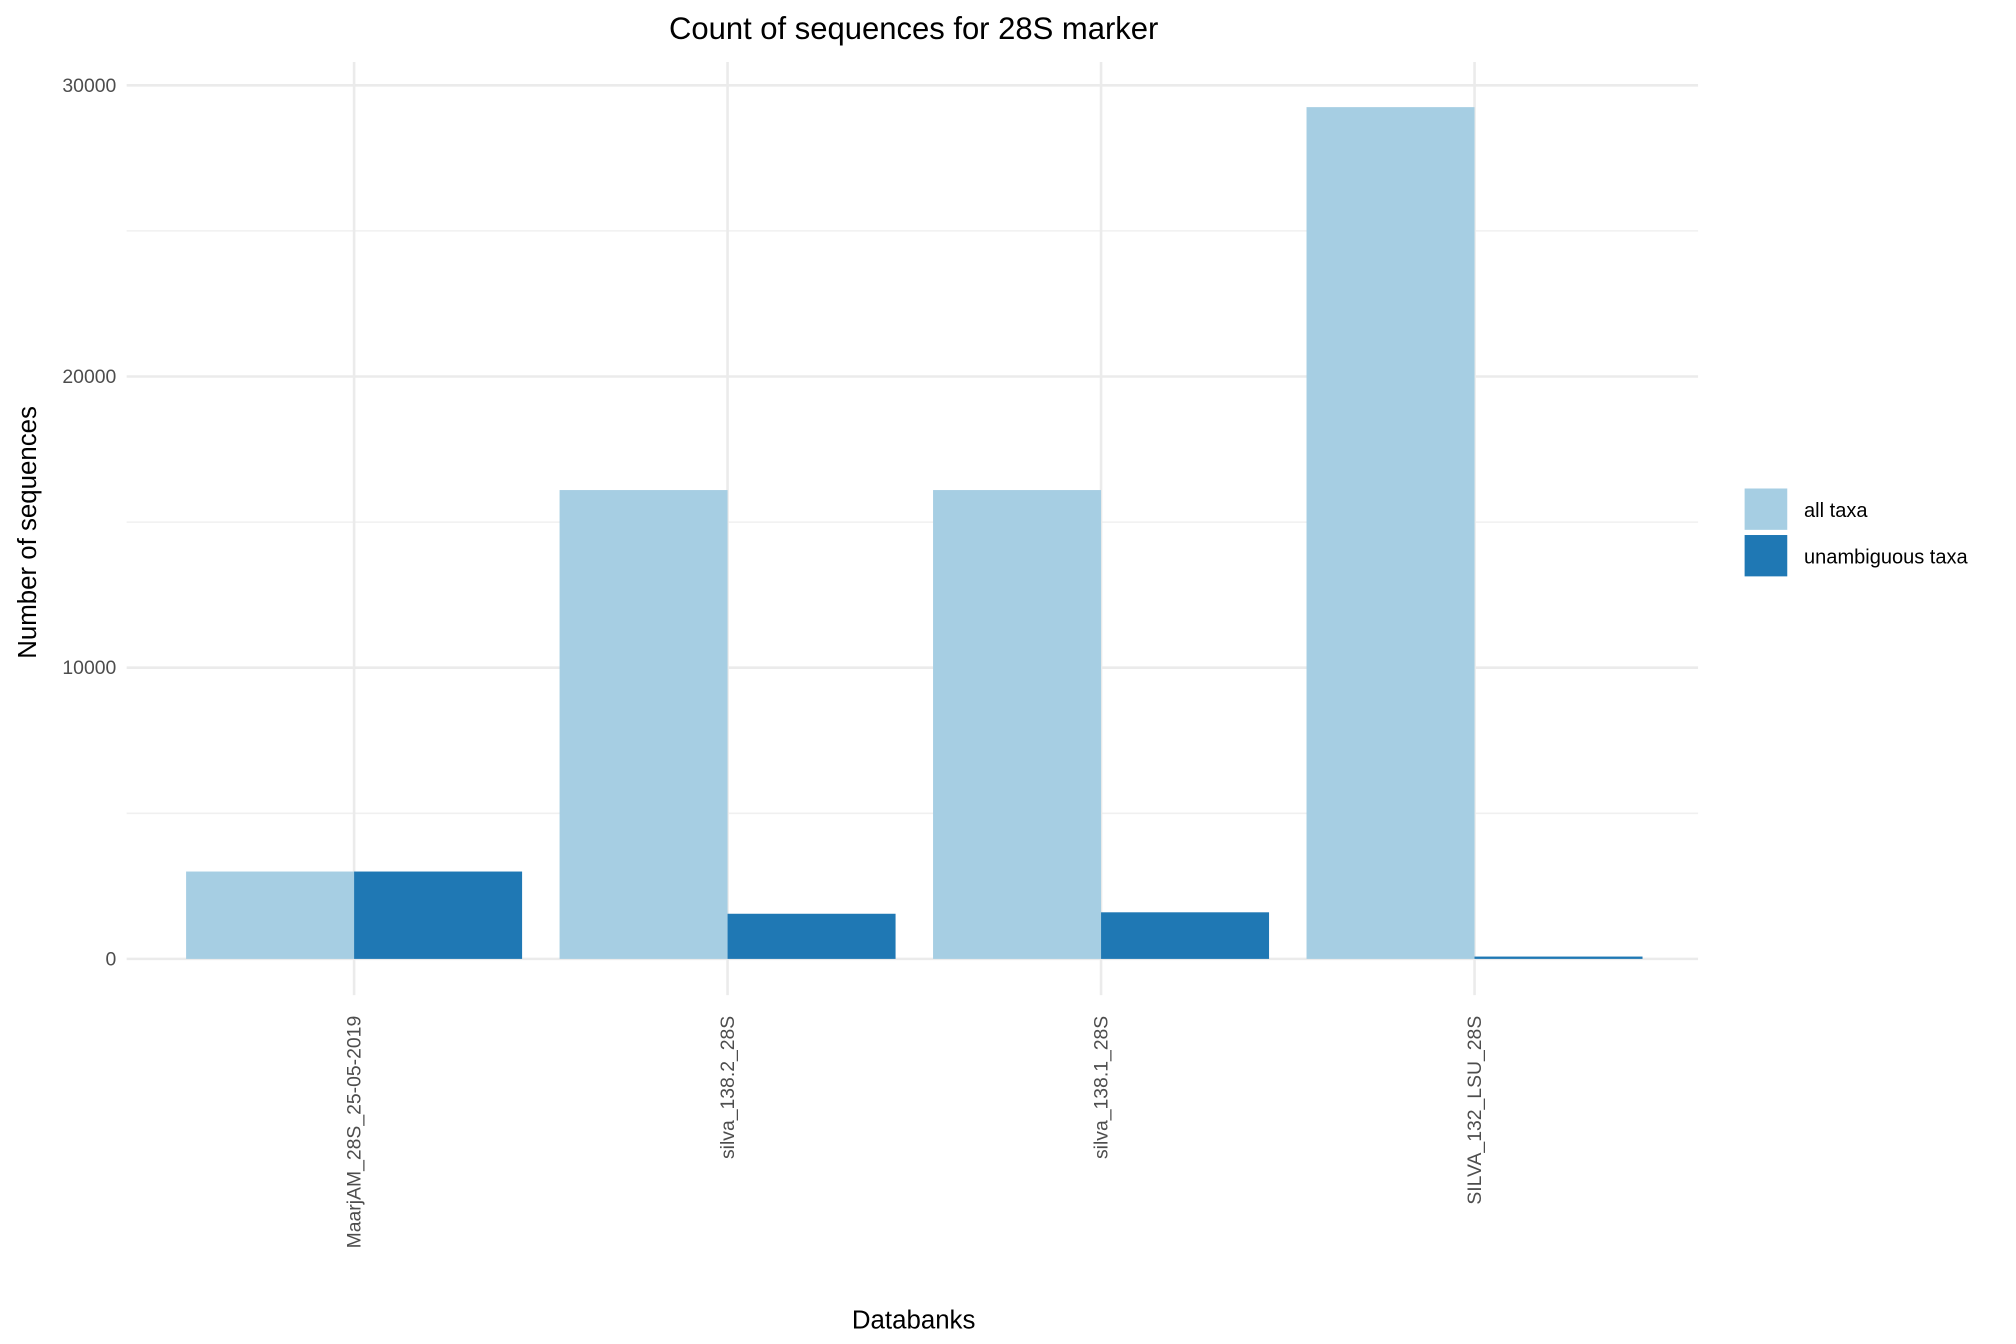 This screenshot has width=2016, height=1344. I want to click on x-tick-label: silva_138.1_28S, so click(1102, 1087).